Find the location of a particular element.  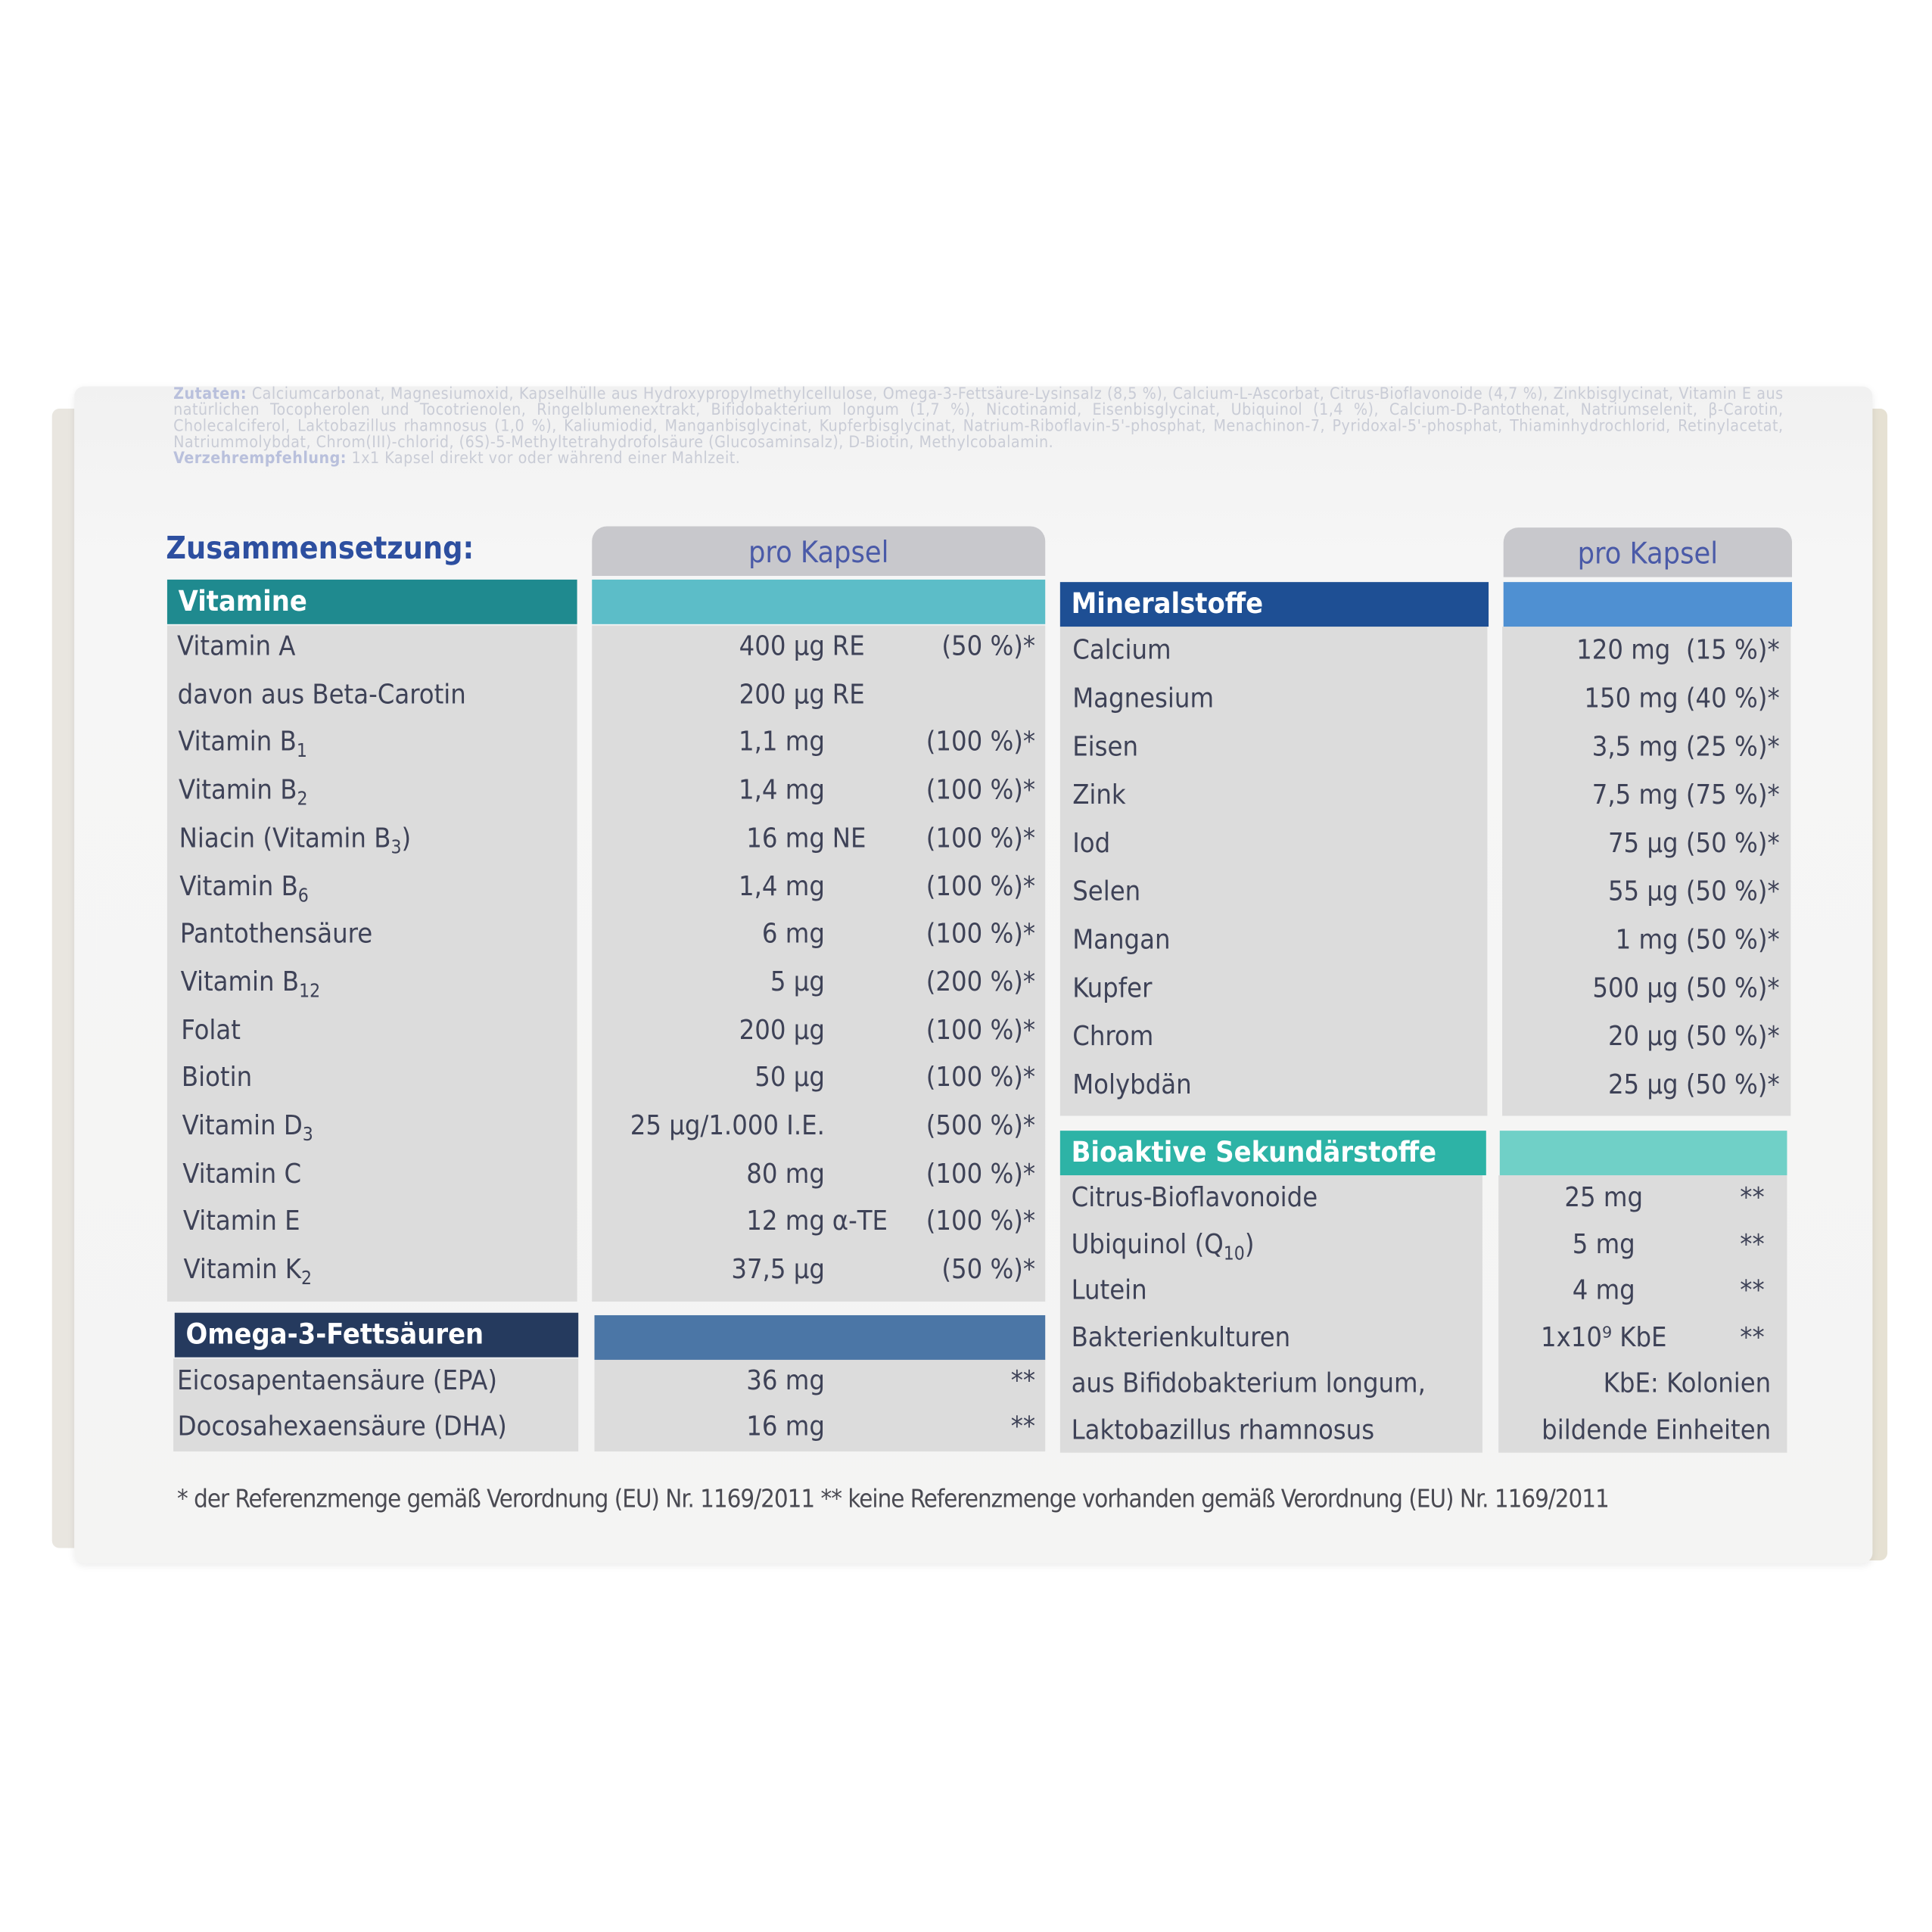

vitamine-amount: 50 µg is located at coordinates (789, 1078).